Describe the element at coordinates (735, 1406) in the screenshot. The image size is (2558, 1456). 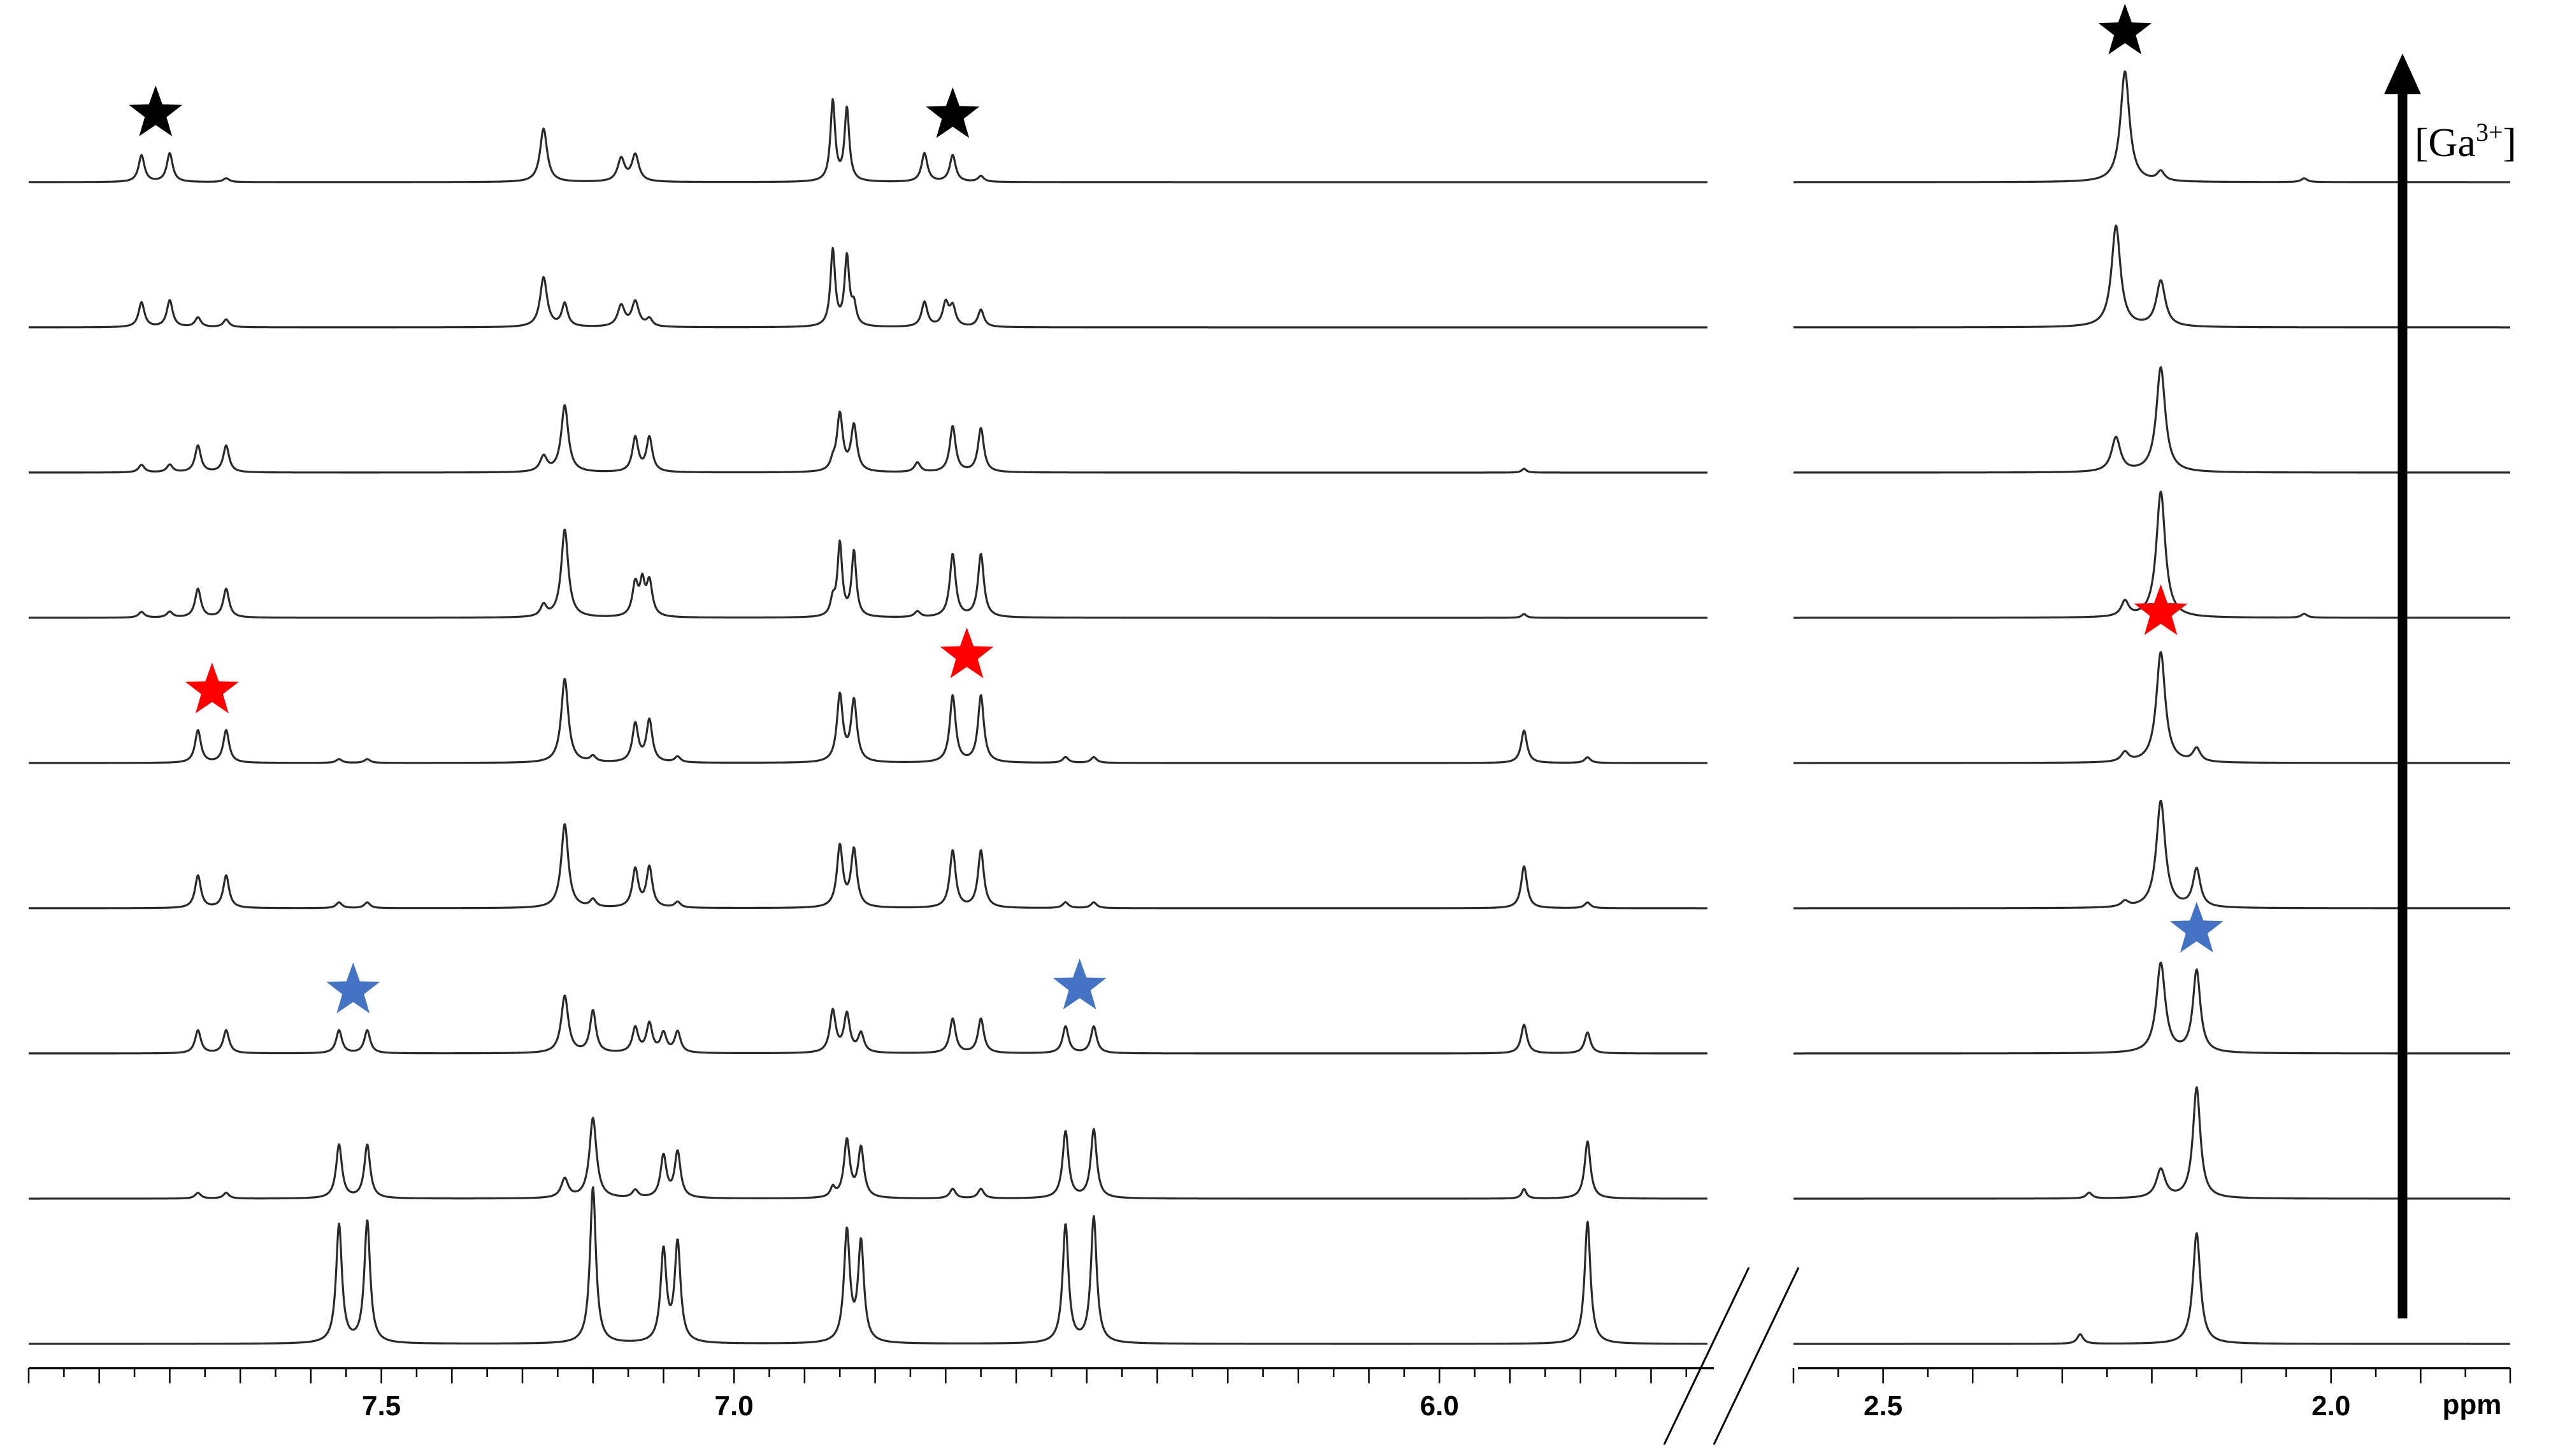
I see `x-tick-label: 7.0` at that location.